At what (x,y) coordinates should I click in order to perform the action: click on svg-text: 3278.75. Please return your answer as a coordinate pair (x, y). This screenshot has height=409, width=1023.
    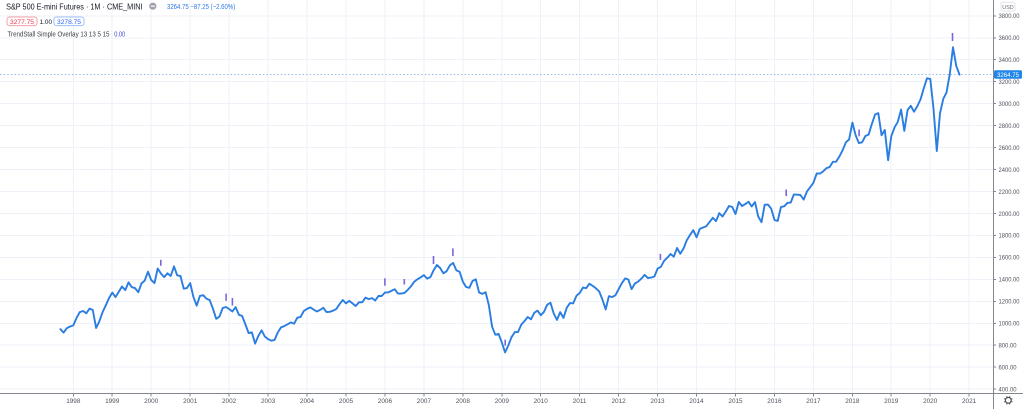
    Looking at the image, I should click on (69, 22).